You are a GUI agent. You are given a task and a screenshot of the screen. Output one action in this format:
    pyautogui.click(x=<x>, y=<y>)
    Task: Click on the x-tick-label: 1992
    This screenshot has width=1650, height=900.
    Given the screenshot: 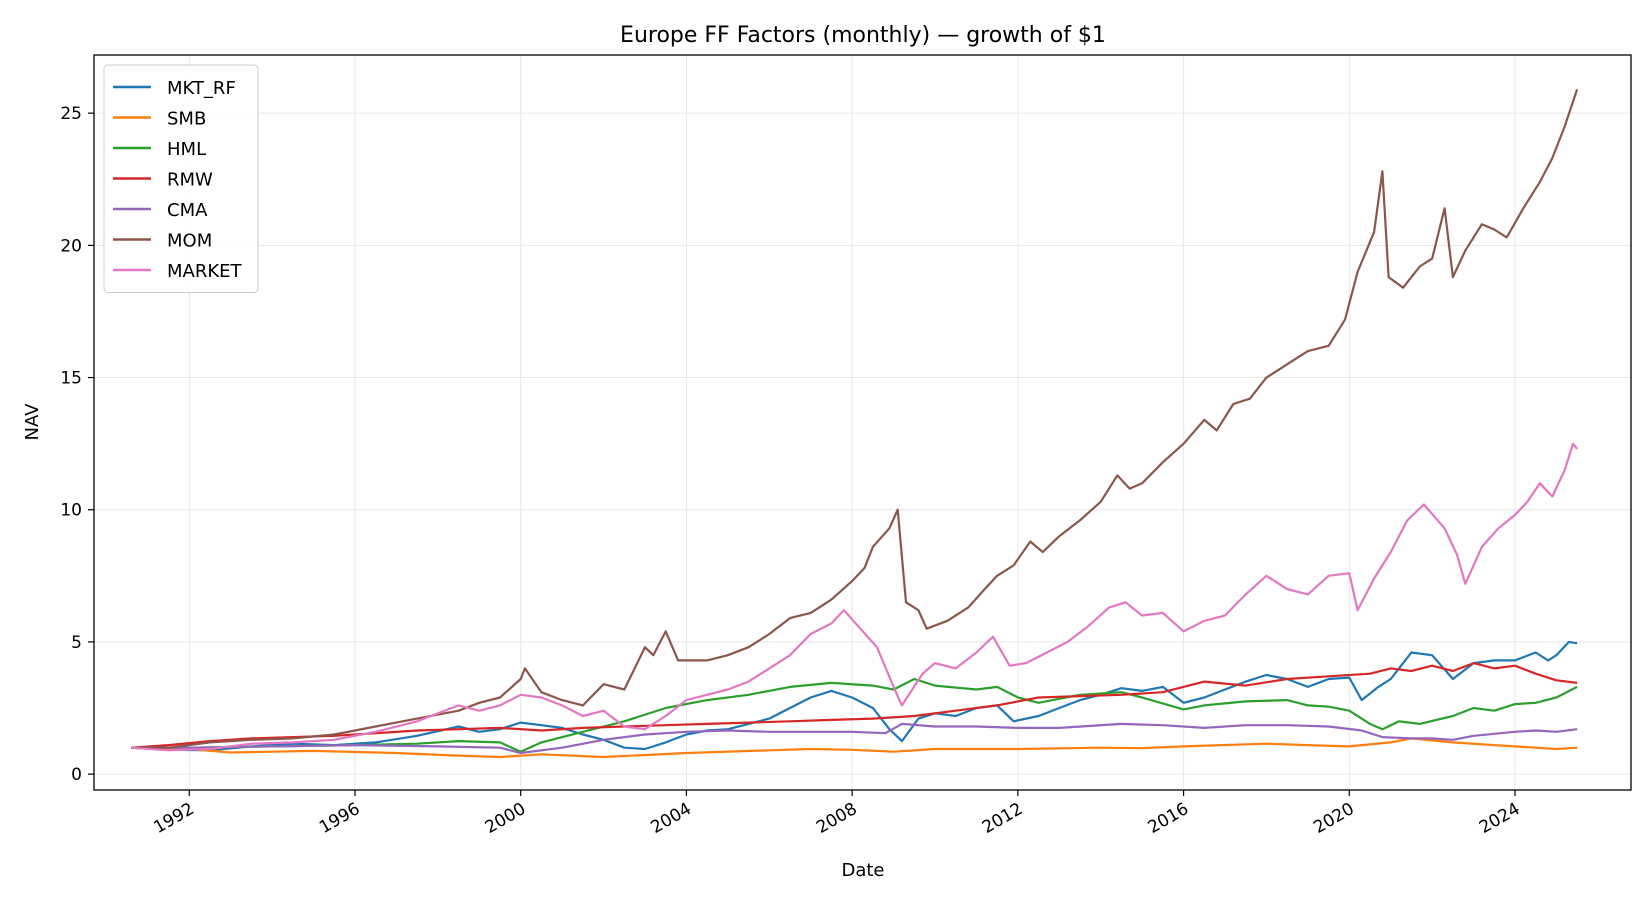 What is the action you would take?
    pyautogui.click(x=173, y=818)
    